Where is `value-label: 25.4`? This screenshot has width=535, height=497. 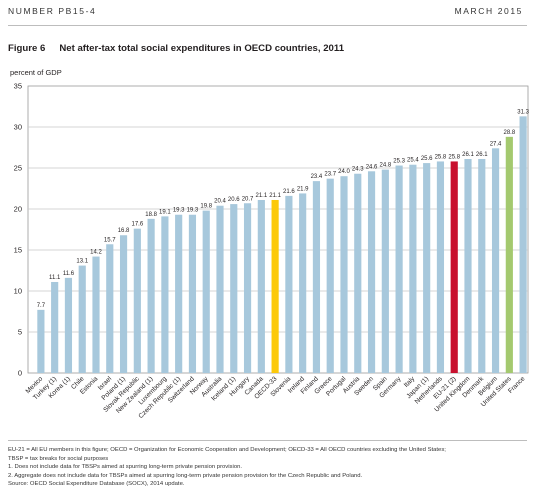
value-label: 25.4 is located at coordinates (413, 161).